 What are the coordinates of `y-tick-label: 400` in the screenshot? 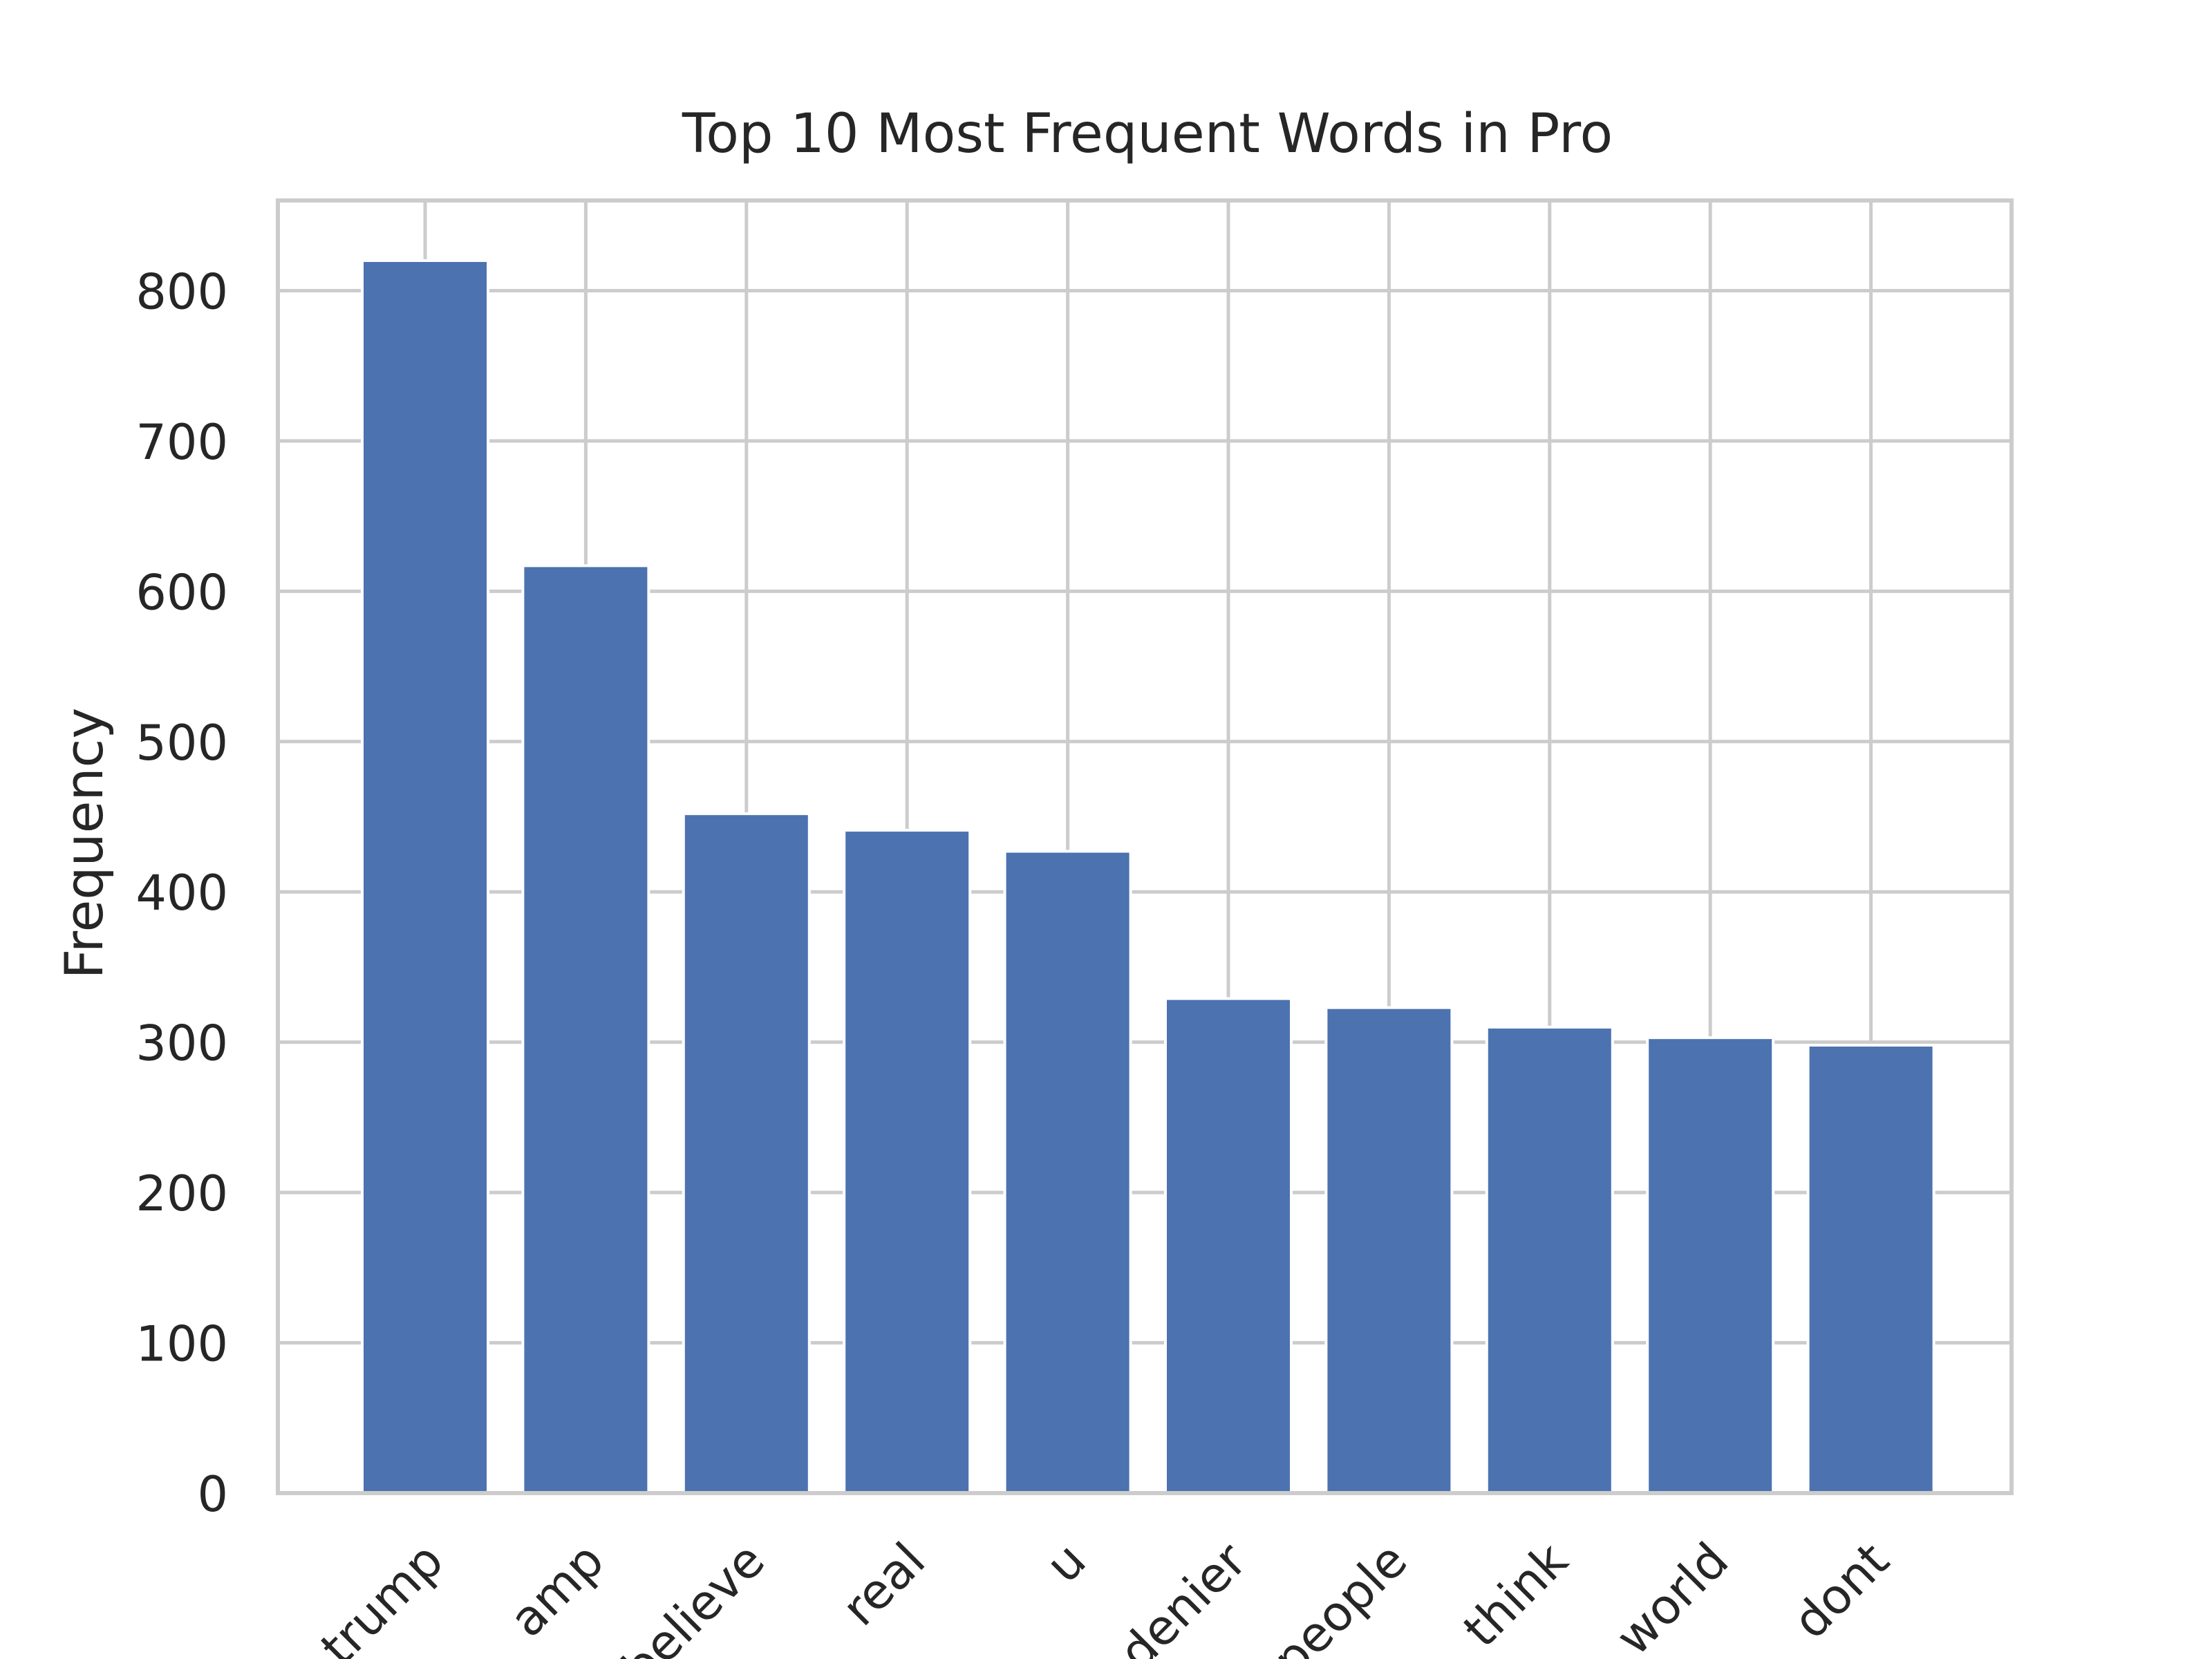 It's located at (181, 893).